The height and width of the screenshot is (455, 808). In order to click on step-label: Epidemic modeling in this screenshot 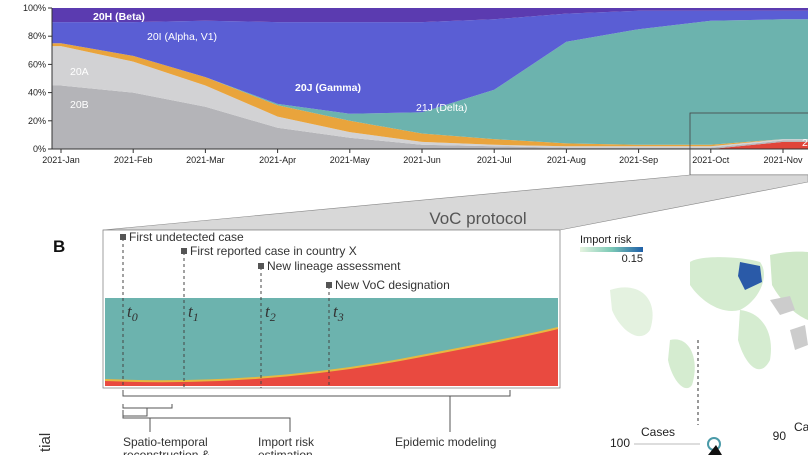, I will do `click(445, 442)`.